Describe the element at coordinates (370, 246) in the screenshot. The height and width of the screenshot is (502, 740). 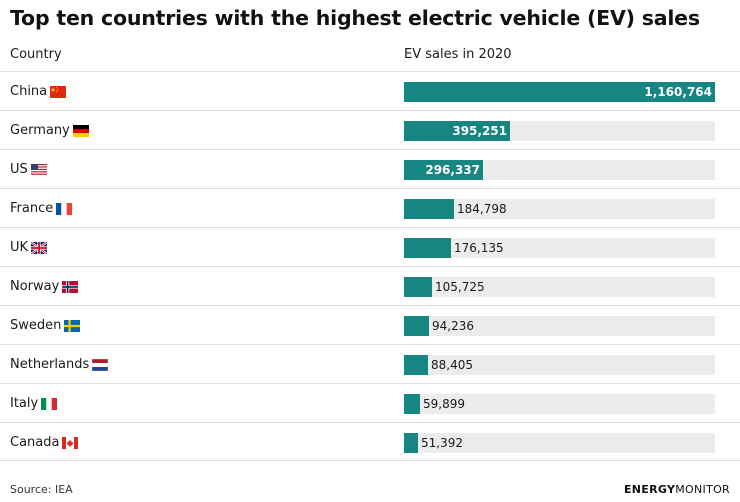
I see `chart-row-uk: UK 176,135` at that location.